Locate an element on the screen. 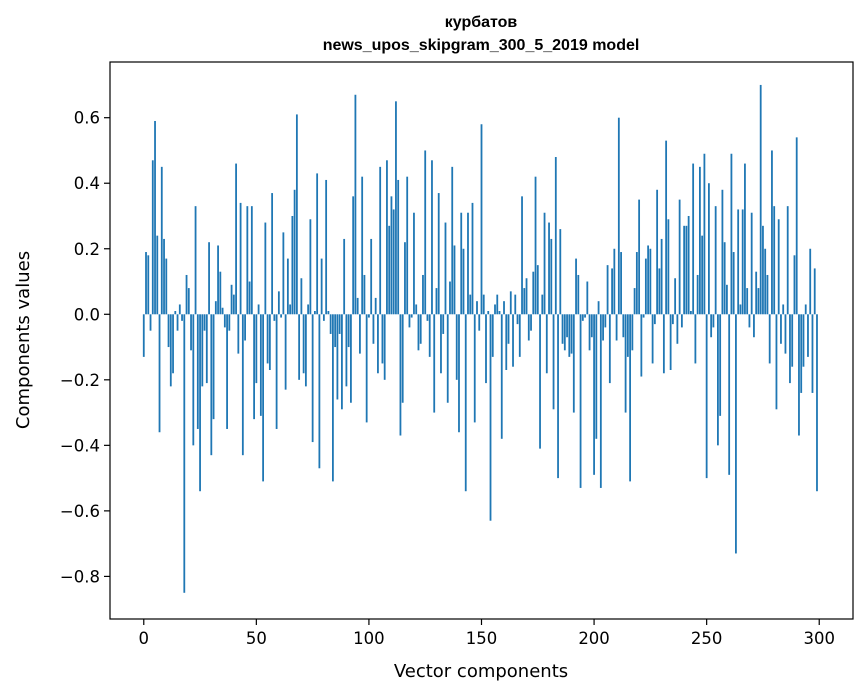 Image resolution: width=867 pixels, height=696 pixels. y-tick-label: 0.6 is located at coordinates (87, 118).